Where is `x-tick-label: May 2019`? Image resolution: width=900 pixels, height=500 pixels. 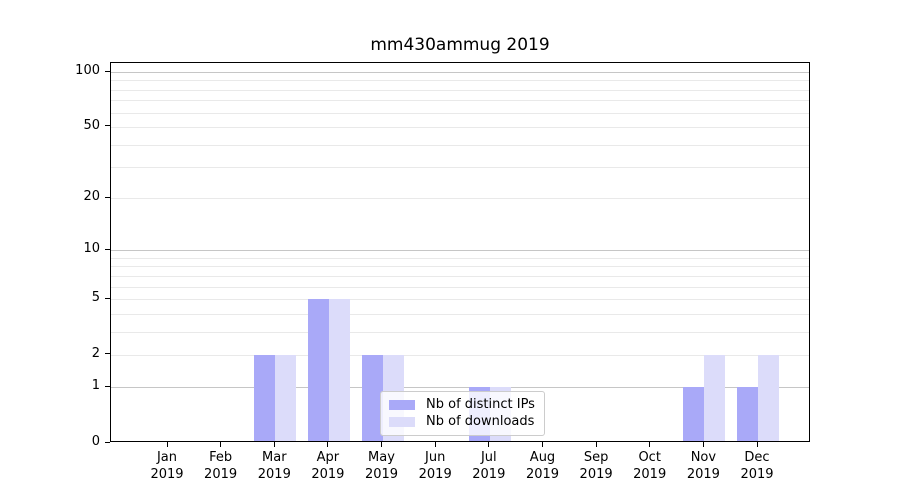
x-tick-label: May 2019 is located at coordinates (382, 466).